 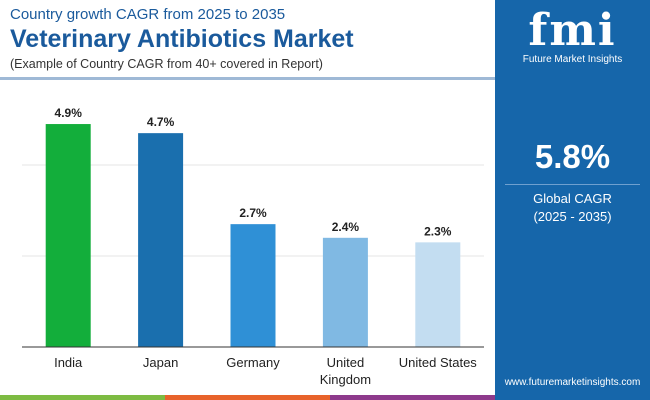 I want to click on data-label: 2.7%, so click(x=253, y=213).